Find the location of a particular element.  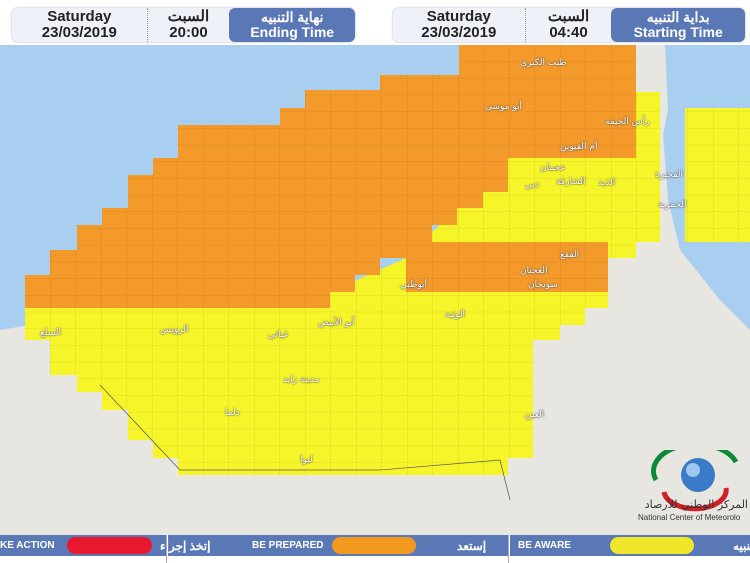

ending-label-en: Ending Time is located at coordinates (292, 32).